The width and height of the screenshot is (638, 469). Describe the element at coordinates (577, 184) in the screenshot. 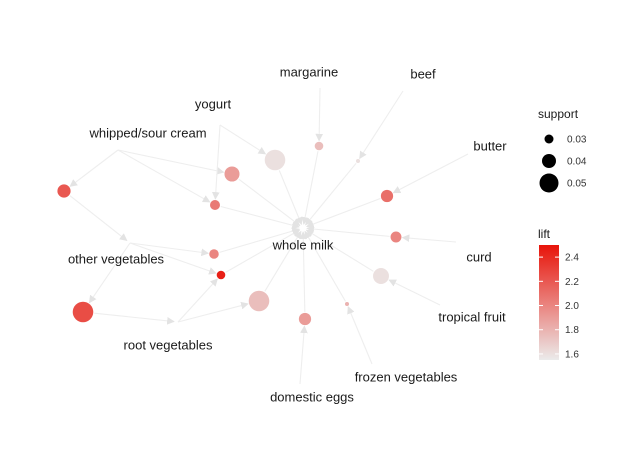

I see `support-key-label: 0.05` at that location.